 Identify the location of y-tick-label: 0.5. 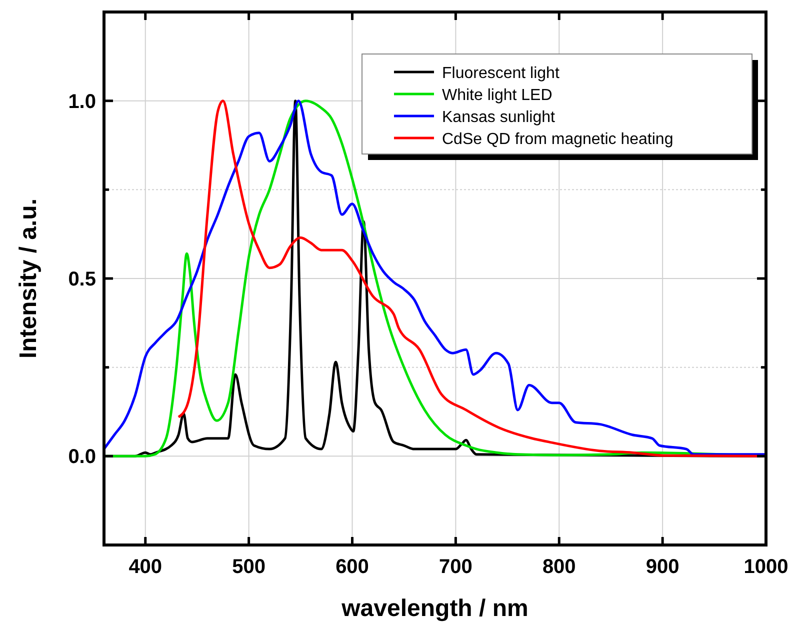
(82, 279).